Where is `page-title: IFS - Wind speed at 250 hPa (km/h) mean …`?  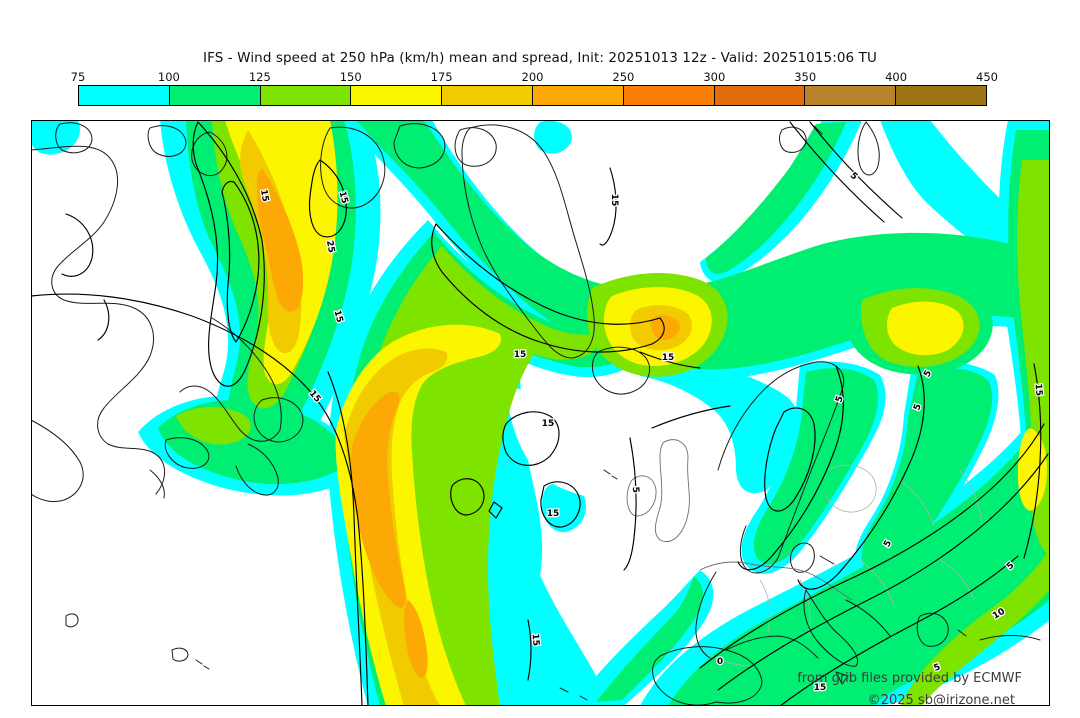 page-title: IFS - Wind speed at 250 hPa (km/h) mean … is located at coordinates (540, 58).